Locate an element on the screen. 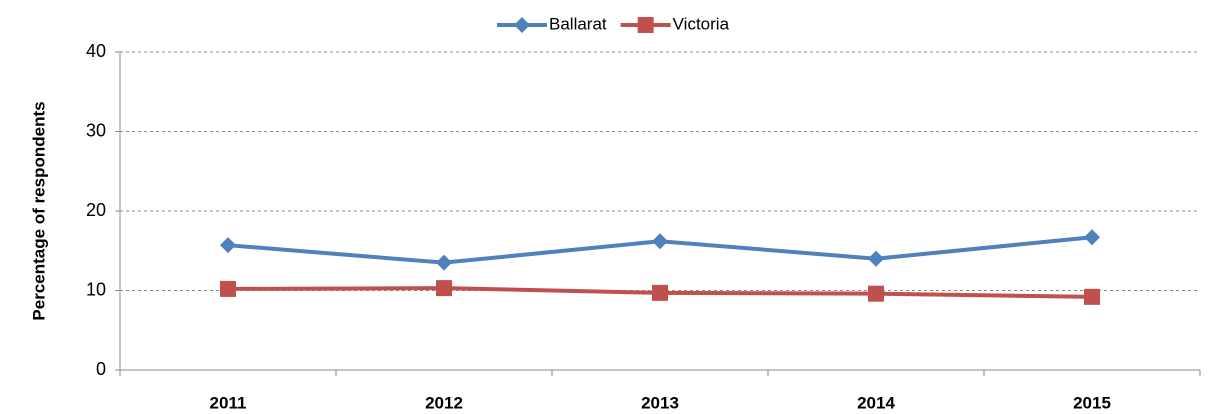 The height and width of the screenshot is (414, 1214). legend-label: Ballarat is located at coordinates (578, 23).